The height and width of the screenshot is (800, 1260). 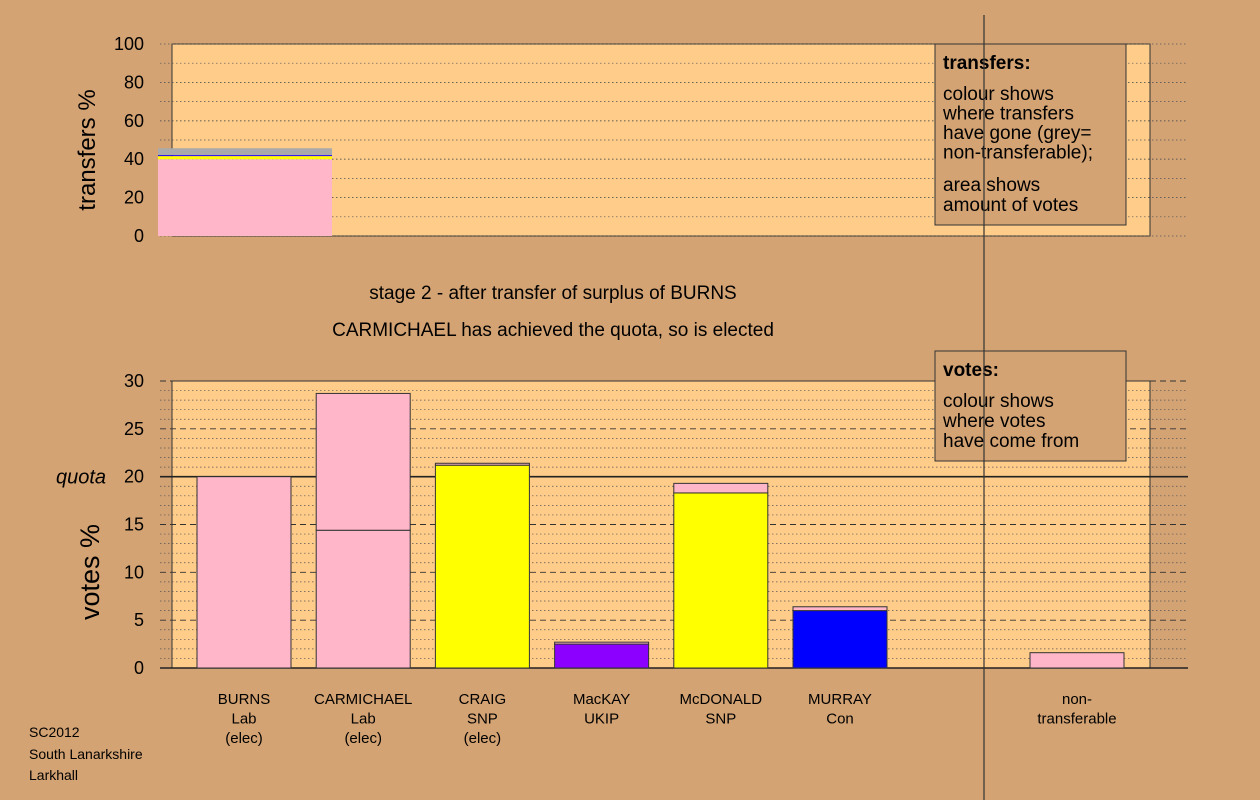 What do you see at coordinates (1018, 153) in the screenshot?
I see `transfers-legend-line: non-transferable);` at bounding box center [1018, 153].